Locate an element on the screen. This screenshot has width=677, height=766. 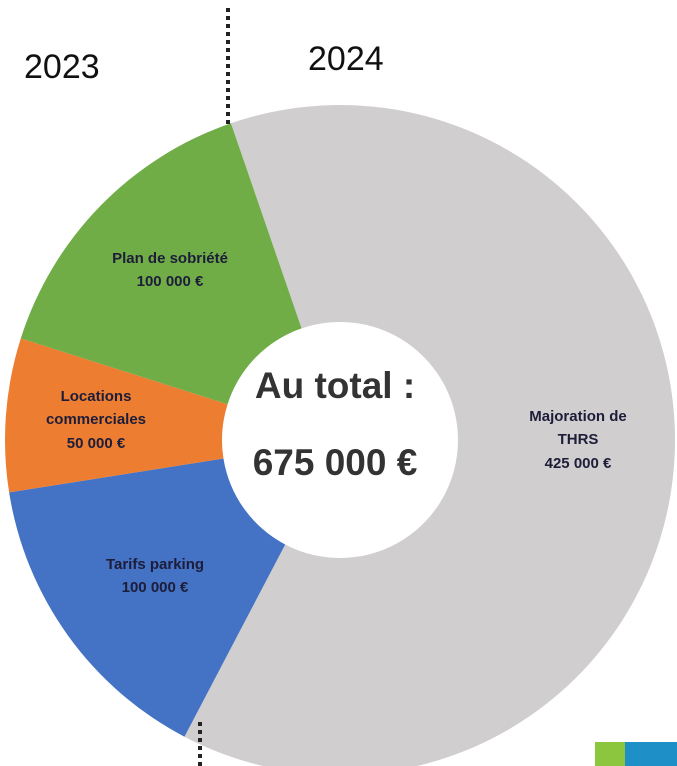
segment-value: 50 000 € is located at coordinates (96, 443).